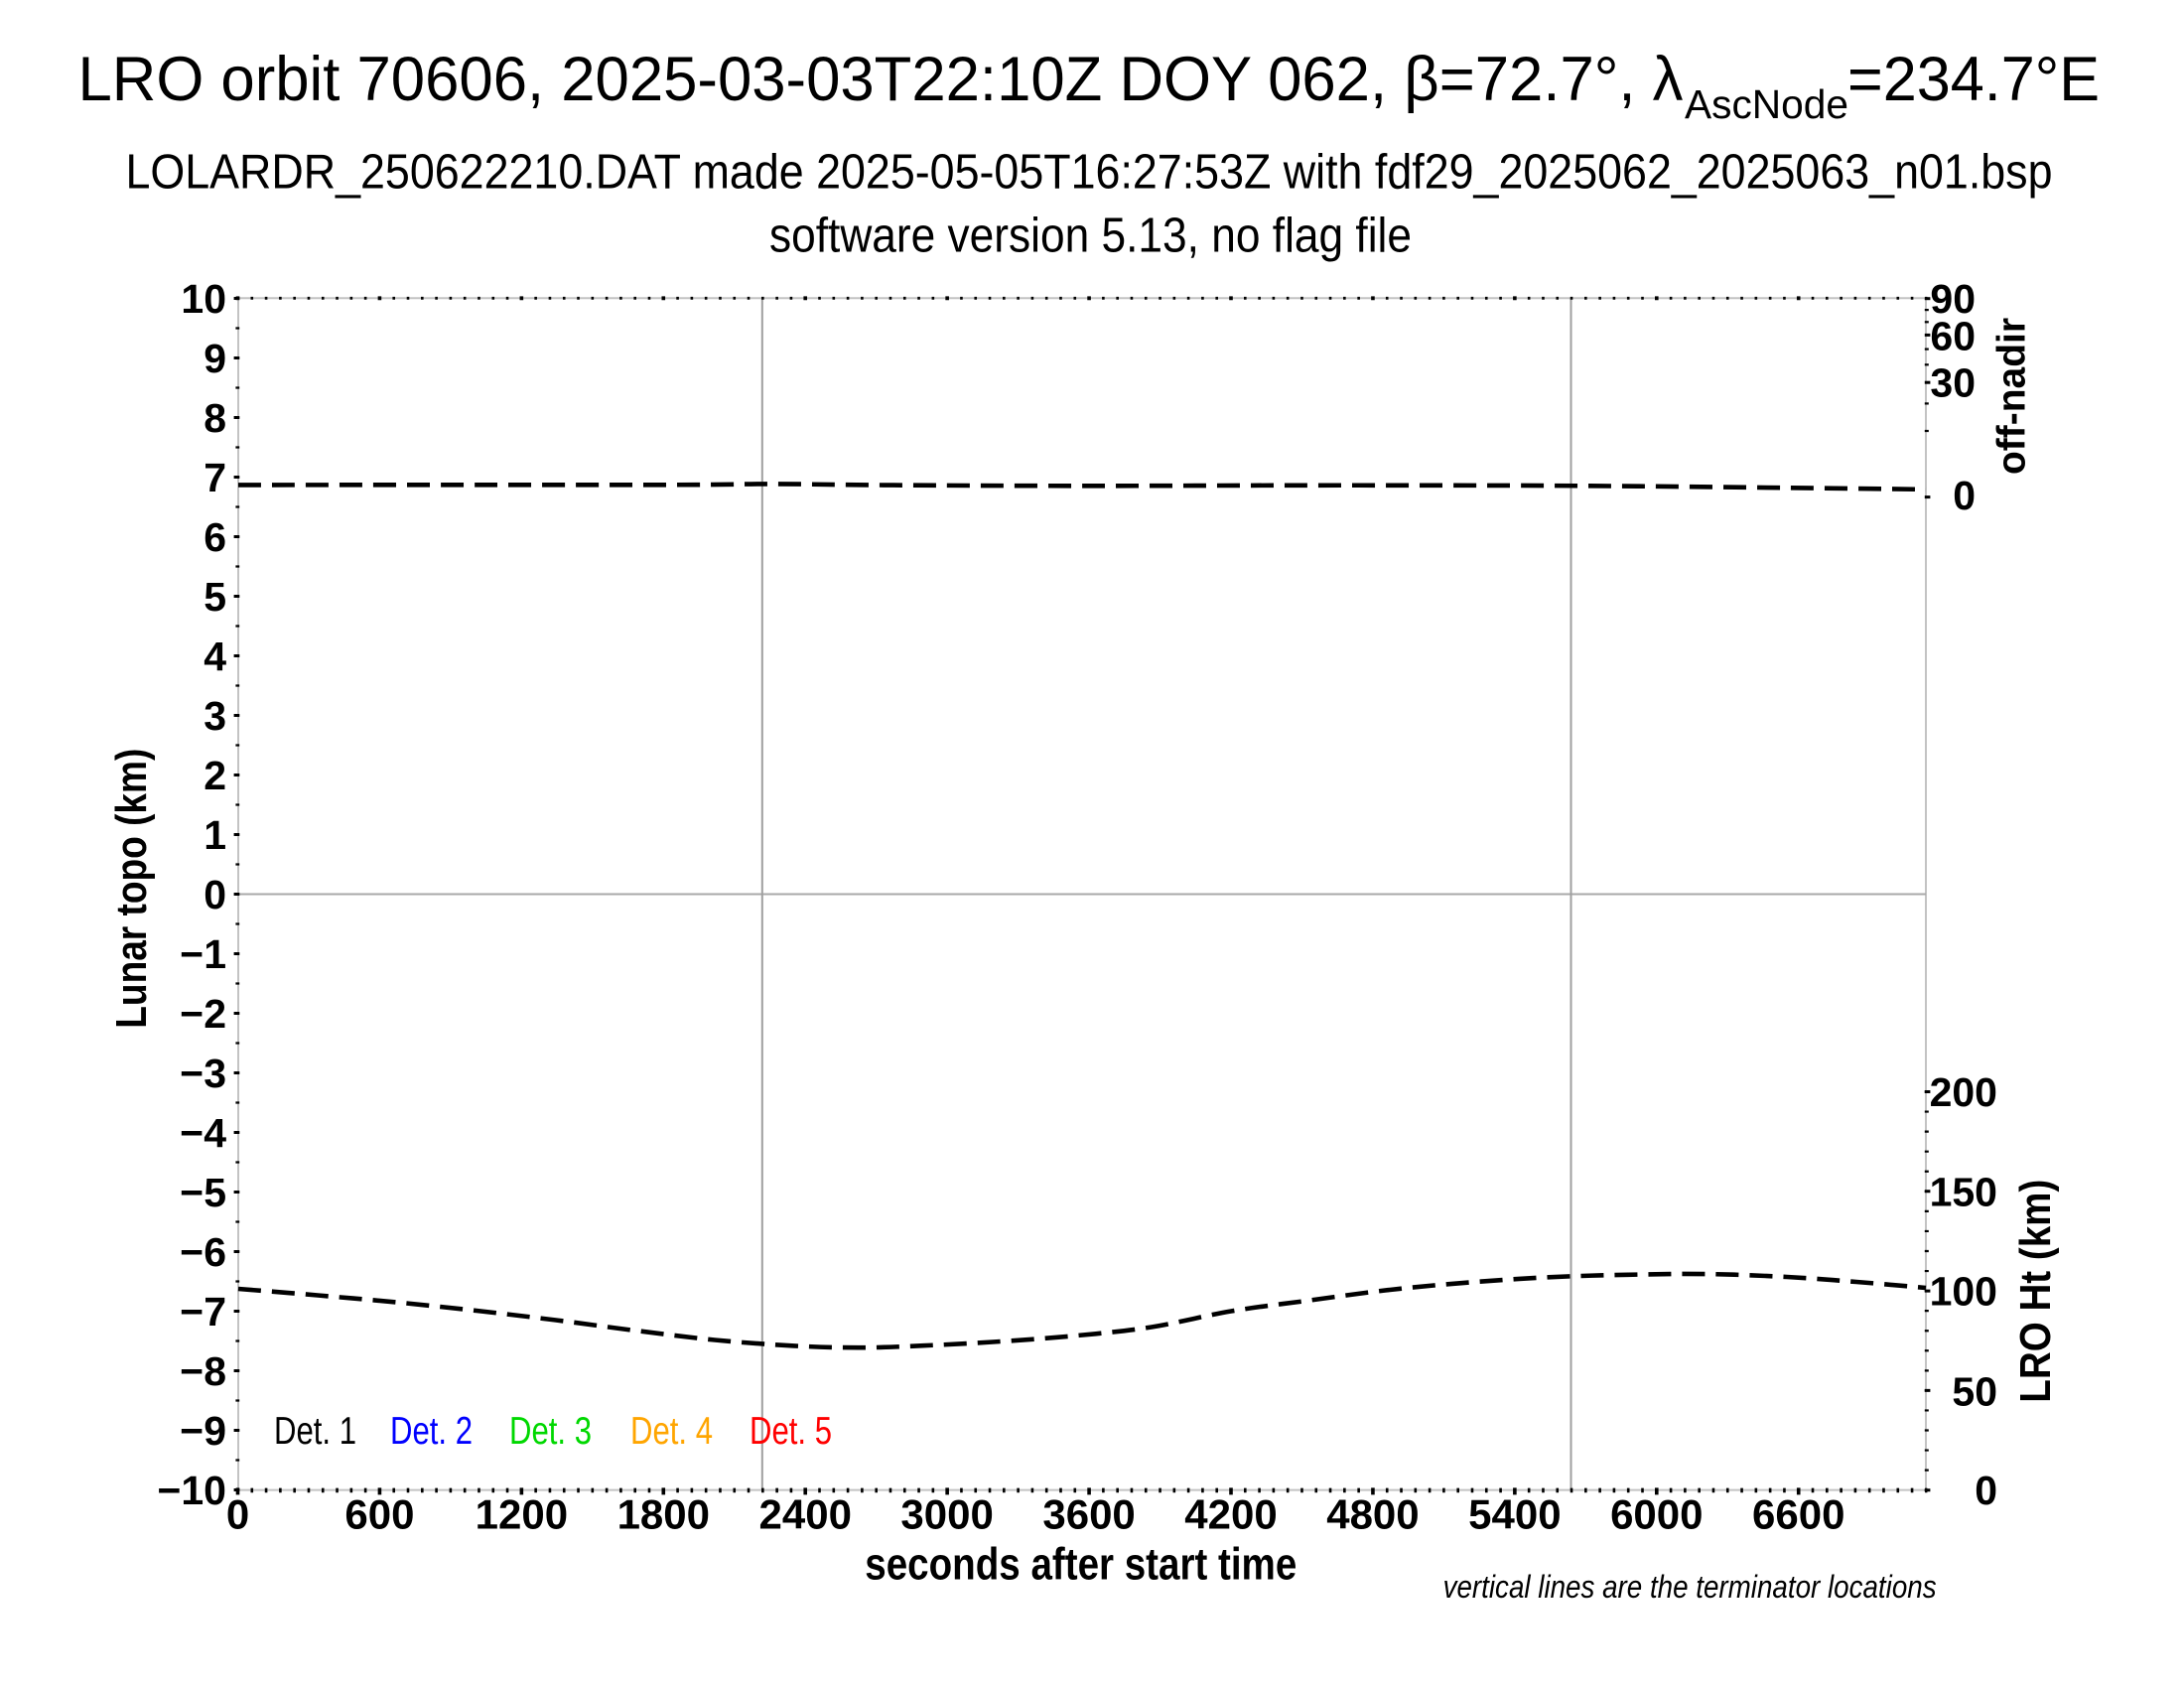 This screenshot has width=2184, height=1688. What do you see at coordinates (215, 835) in the screenshot?
I see `svg-text: 1` at bounding box center [215, 835].